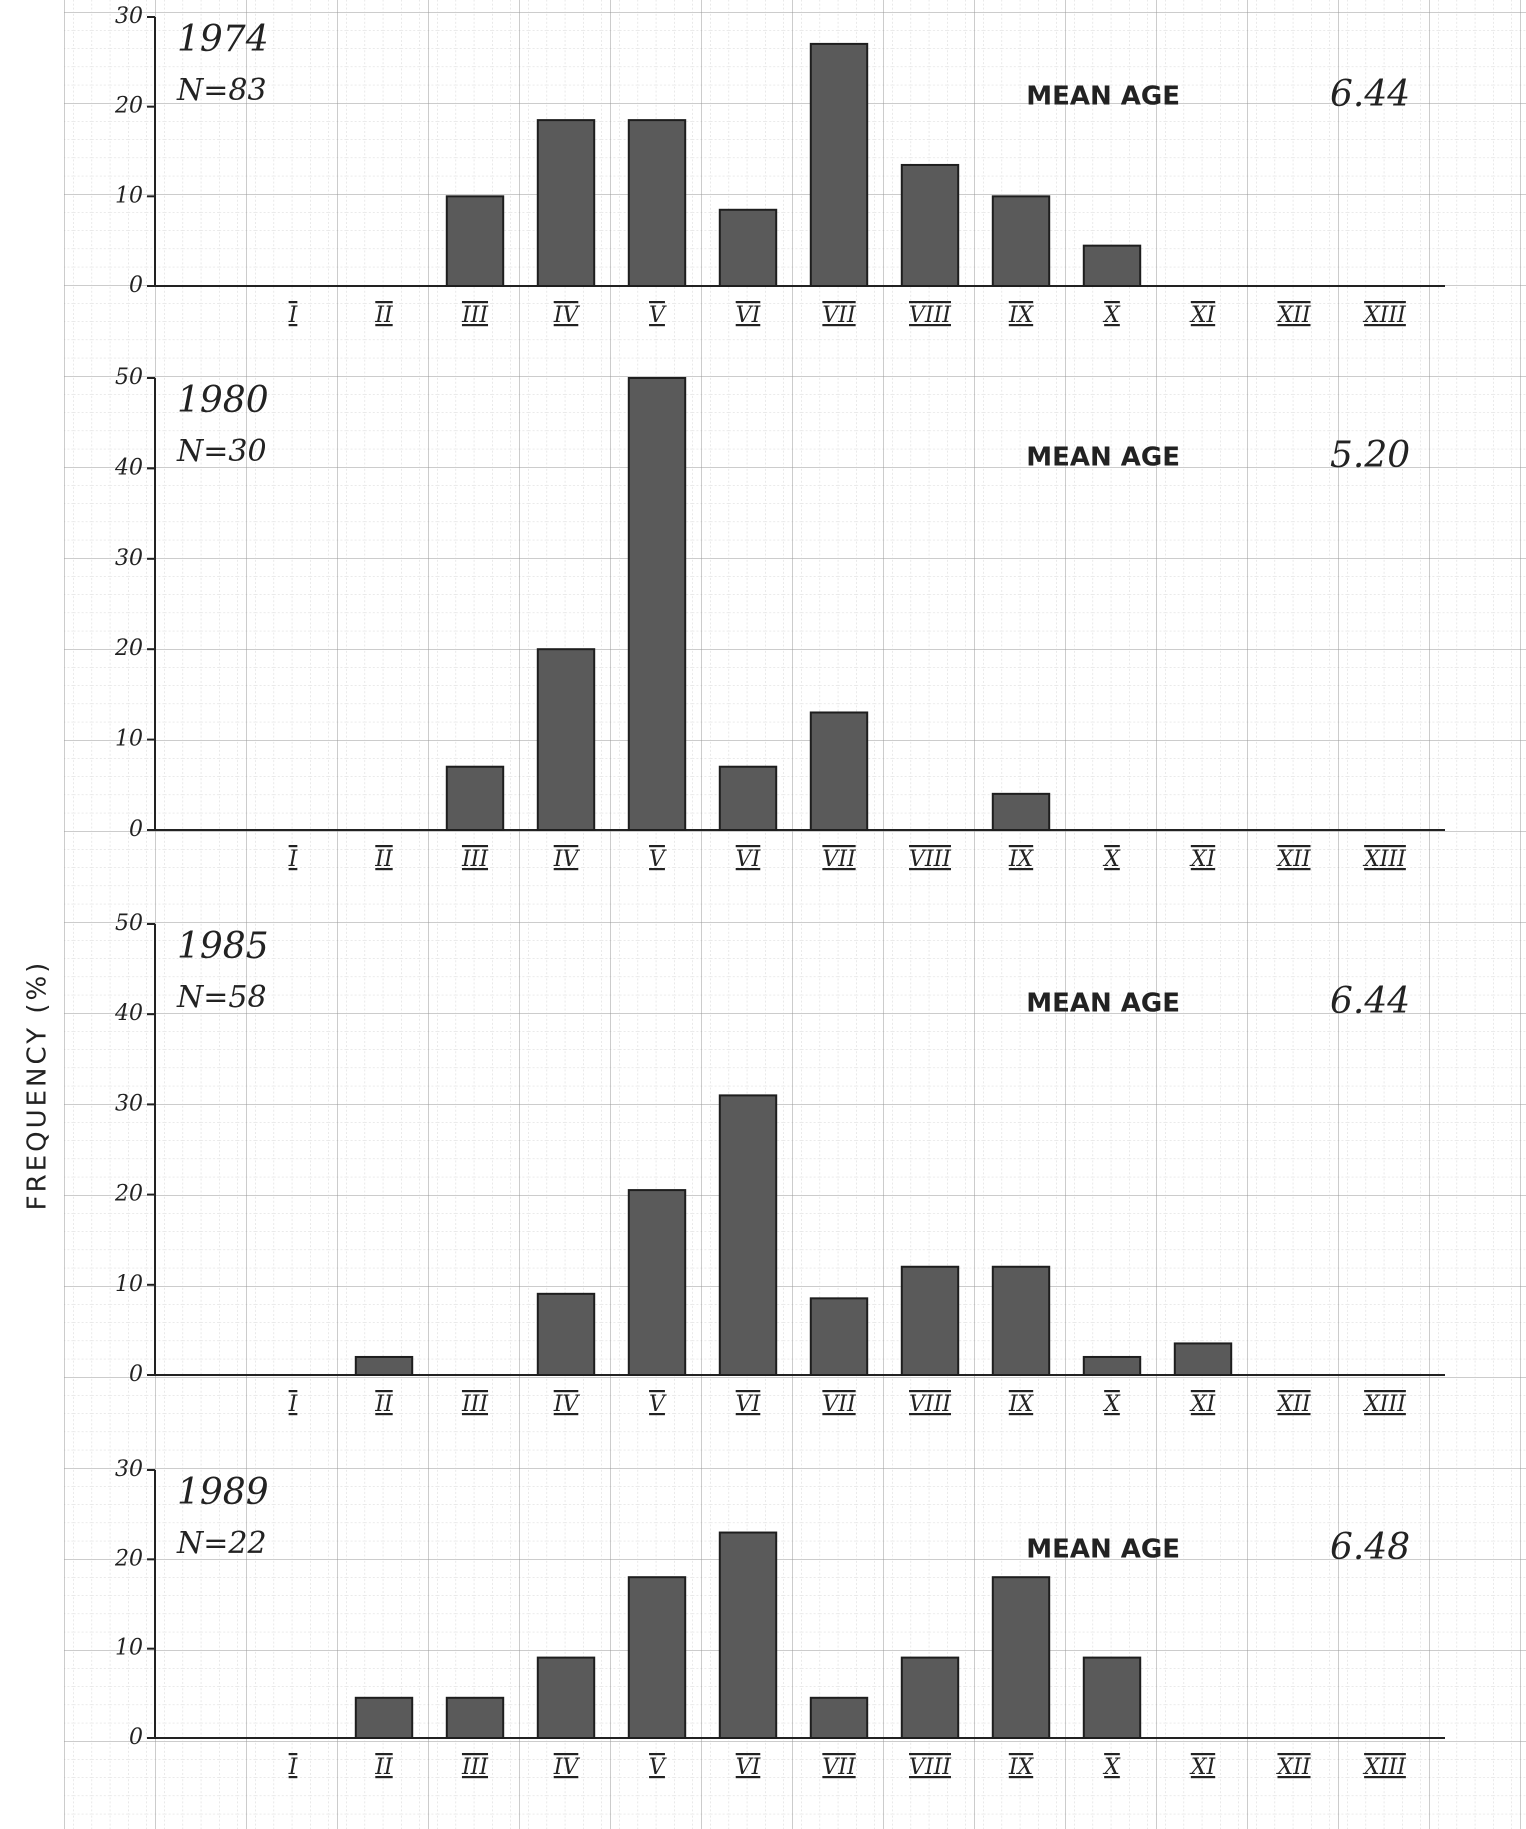 Image resolution: width=1526 pixels, height=1829 pixels. What do you see at coordinates (221, 997) in the screenshot?
I see `panel-subtitle: N=58` at bounding box center [221, 997].